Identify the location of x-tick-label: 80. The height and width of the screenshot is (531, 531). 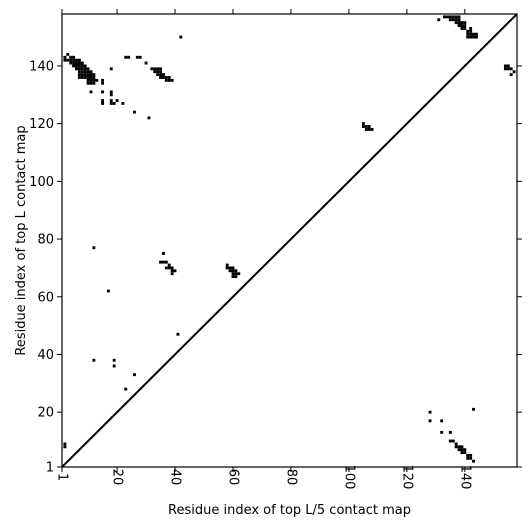
(290, 477).